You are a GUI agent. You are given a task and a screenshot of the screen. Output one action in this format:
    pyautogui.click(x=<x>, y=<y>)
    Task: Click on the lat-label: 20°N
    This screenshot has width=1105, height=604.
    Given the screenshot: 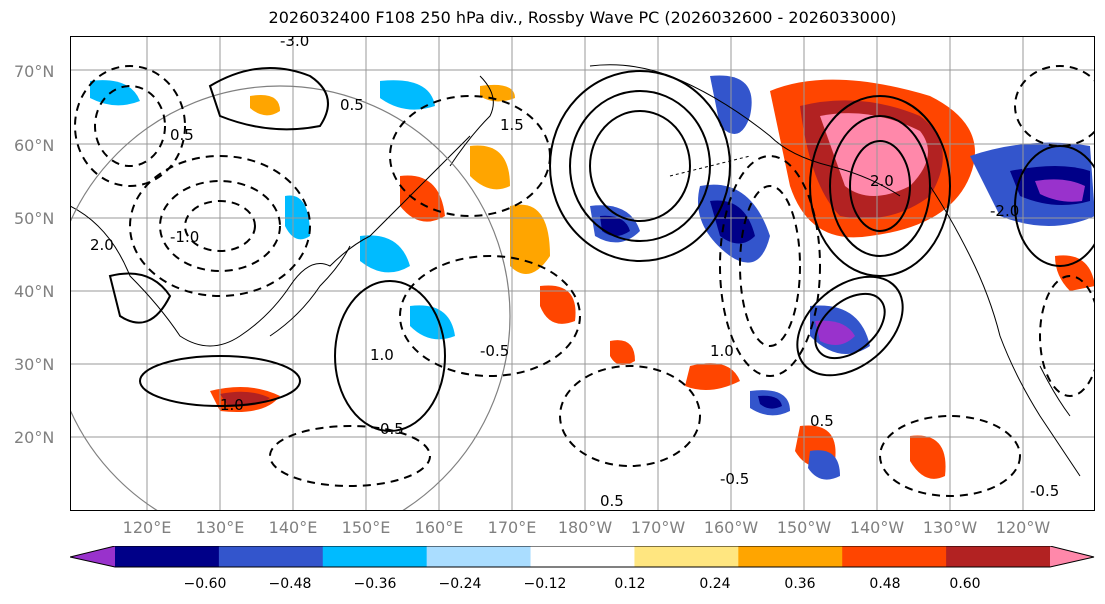 What is the action you would take?
    pyautogui.click(x=34, y=437)
    